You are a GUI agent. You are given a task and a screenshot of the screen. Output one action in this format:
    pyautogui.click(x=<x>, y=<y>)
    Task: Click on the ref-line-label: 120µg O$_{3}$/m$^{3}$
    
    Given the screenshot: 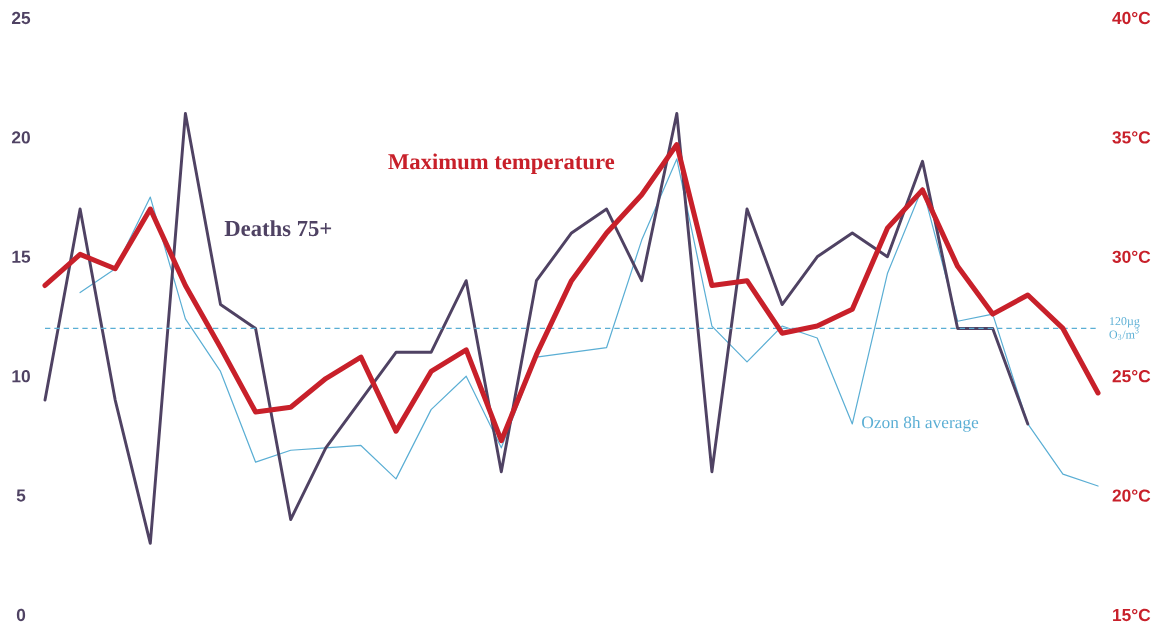 What is the action you would take?
    pyautogui.click(x=1124, y=328)
    